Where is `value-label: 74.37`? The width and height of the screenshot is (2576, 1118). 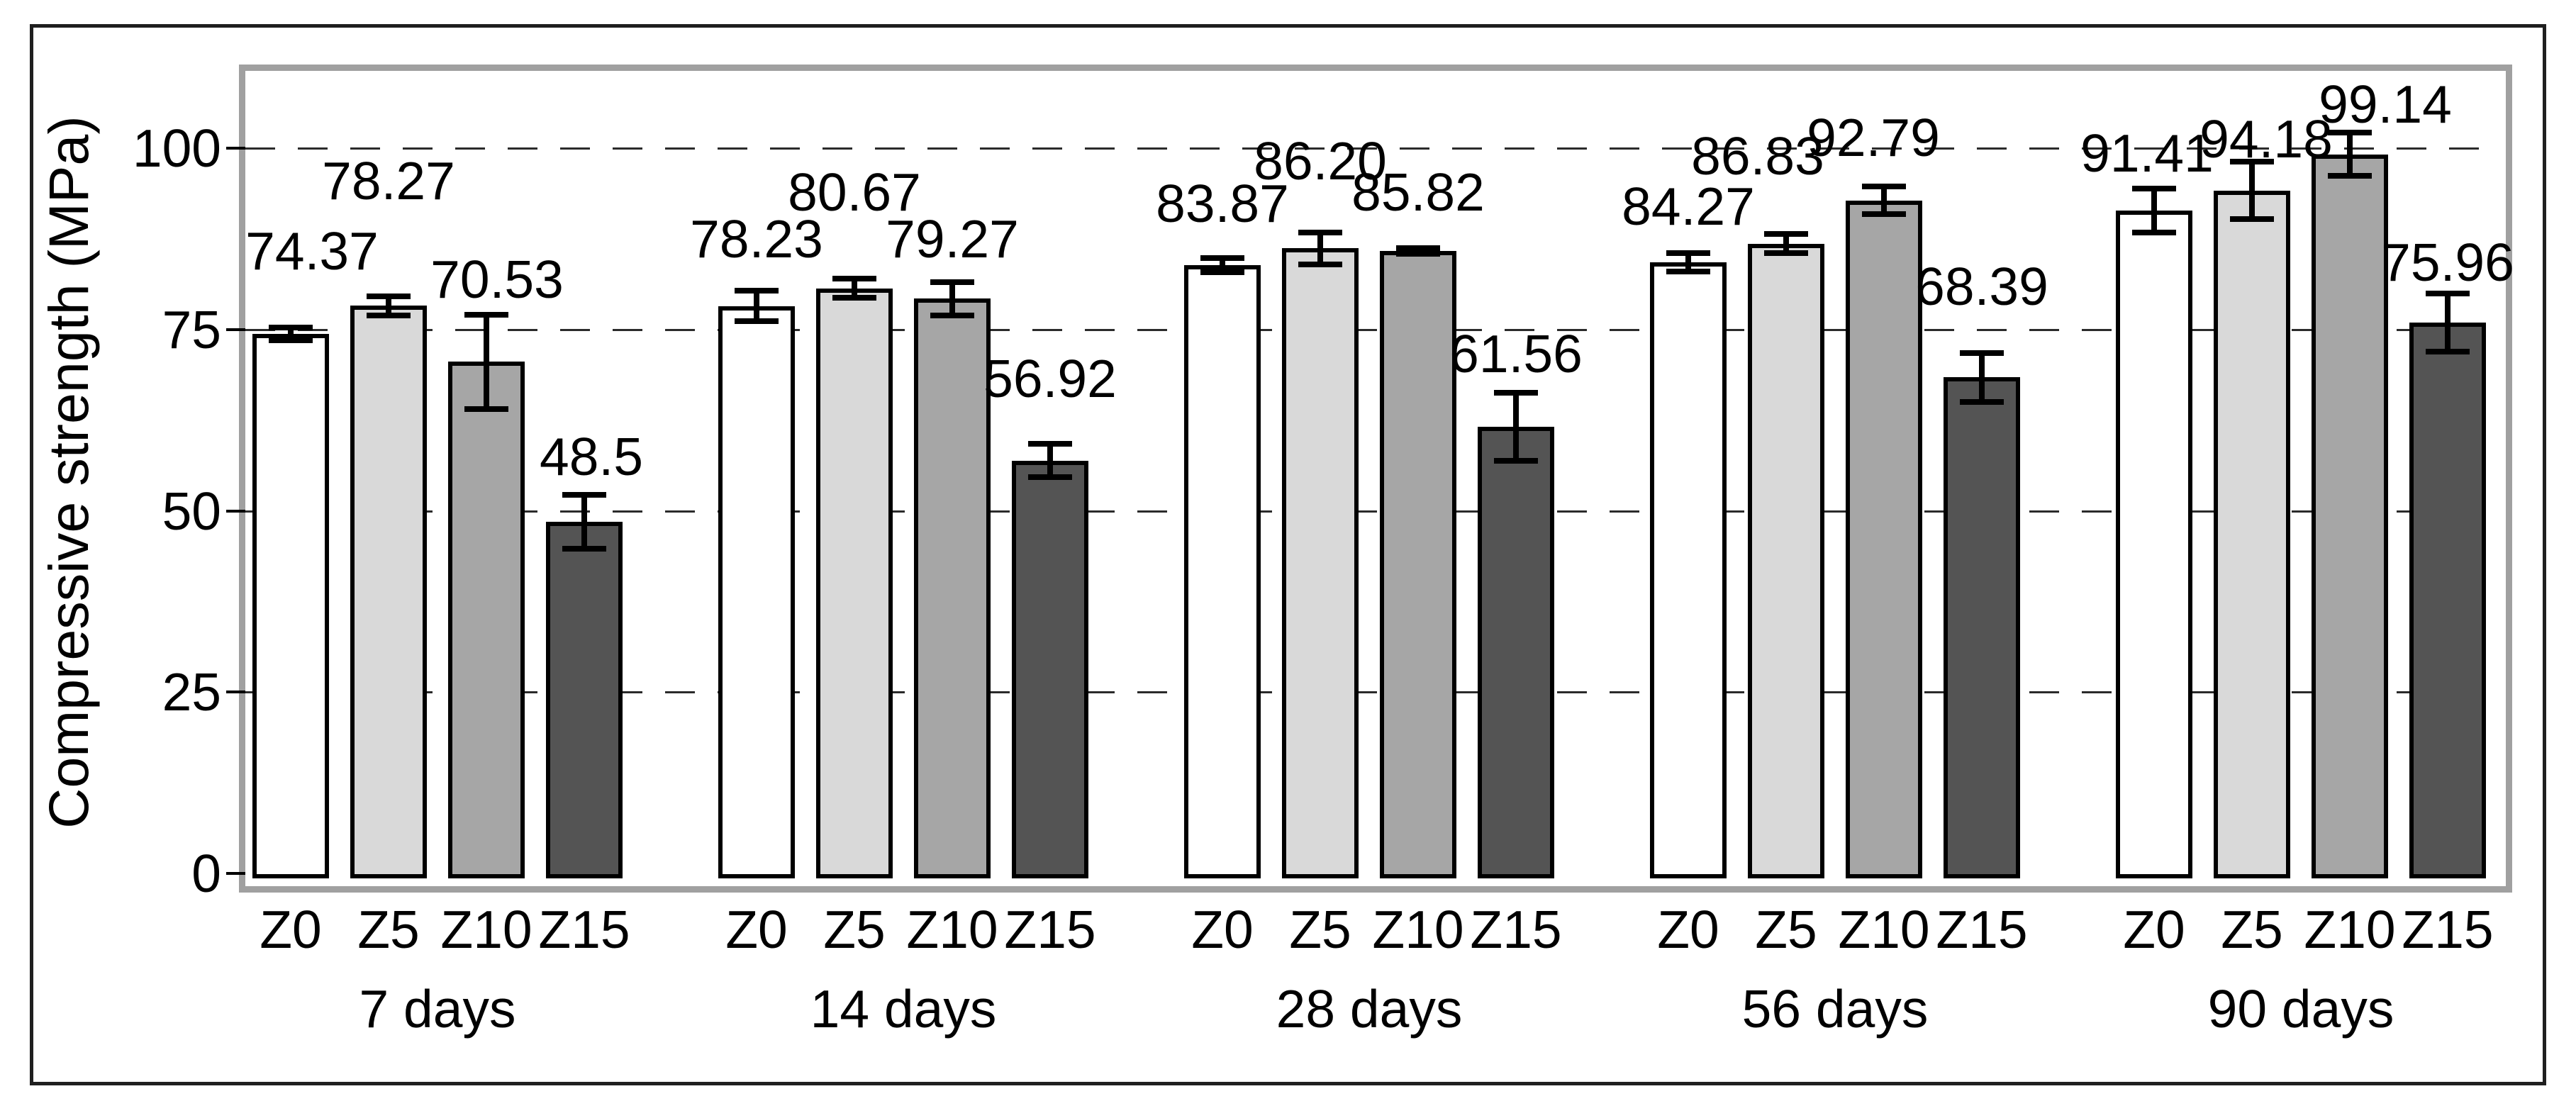
value-label: 74.37 is located at coordinates (312, 251).